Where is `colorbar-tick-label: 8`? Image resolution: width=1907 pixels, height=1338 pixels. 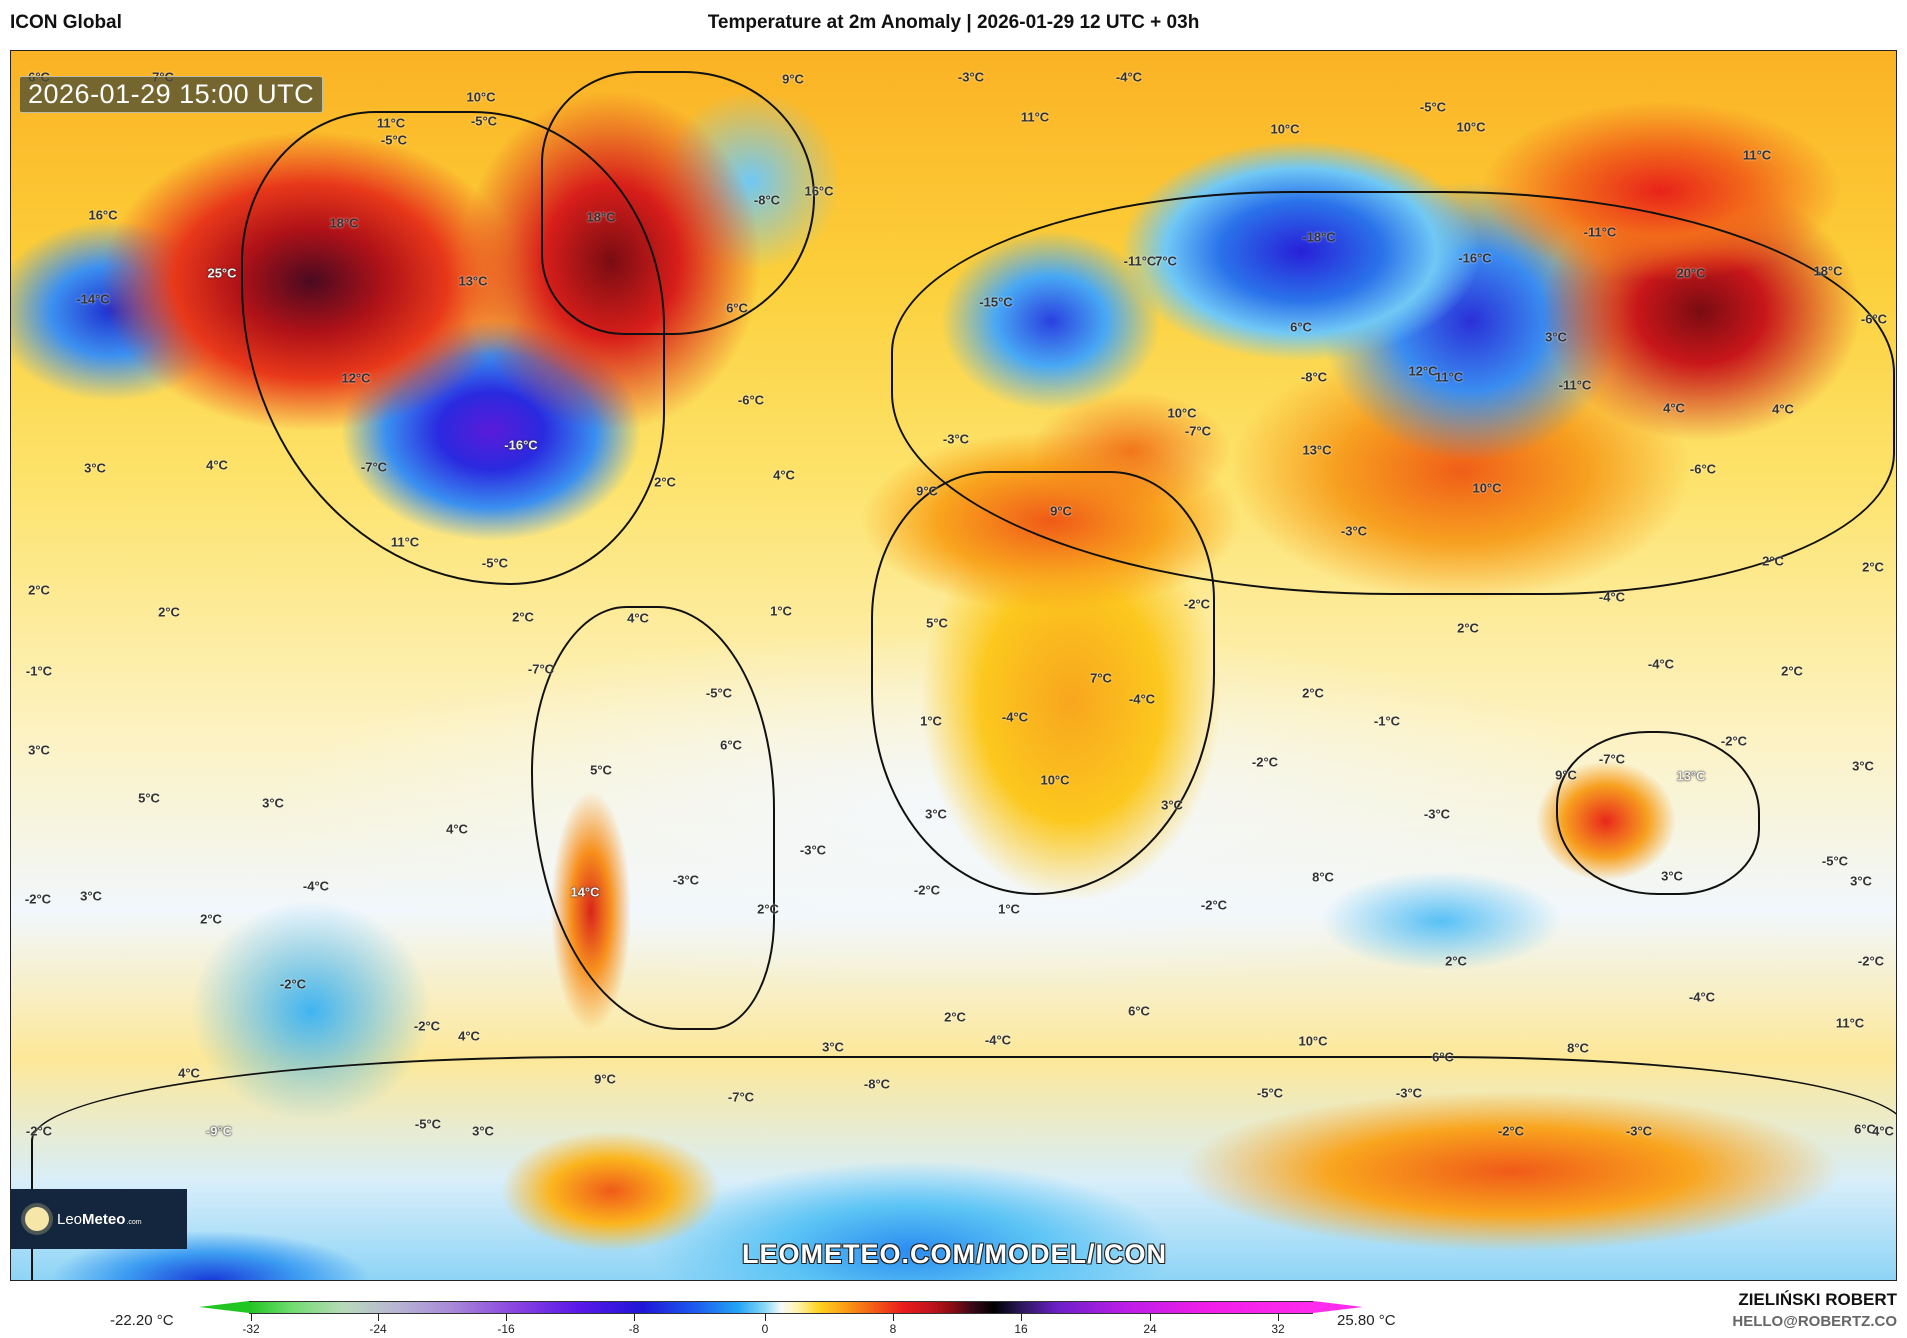 colorbar-tick-label: 8 is located at coordinates (893, 1329).